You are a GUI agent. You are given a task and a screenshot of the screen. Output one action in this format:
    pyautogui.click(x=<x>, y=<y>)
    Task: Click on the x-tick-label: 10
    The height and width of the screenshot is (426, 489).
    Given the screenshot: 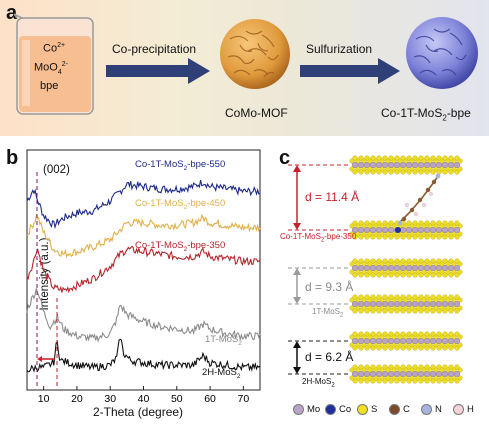 What is the action you would take?
    pyautogui.click(x=44, y=399)
    